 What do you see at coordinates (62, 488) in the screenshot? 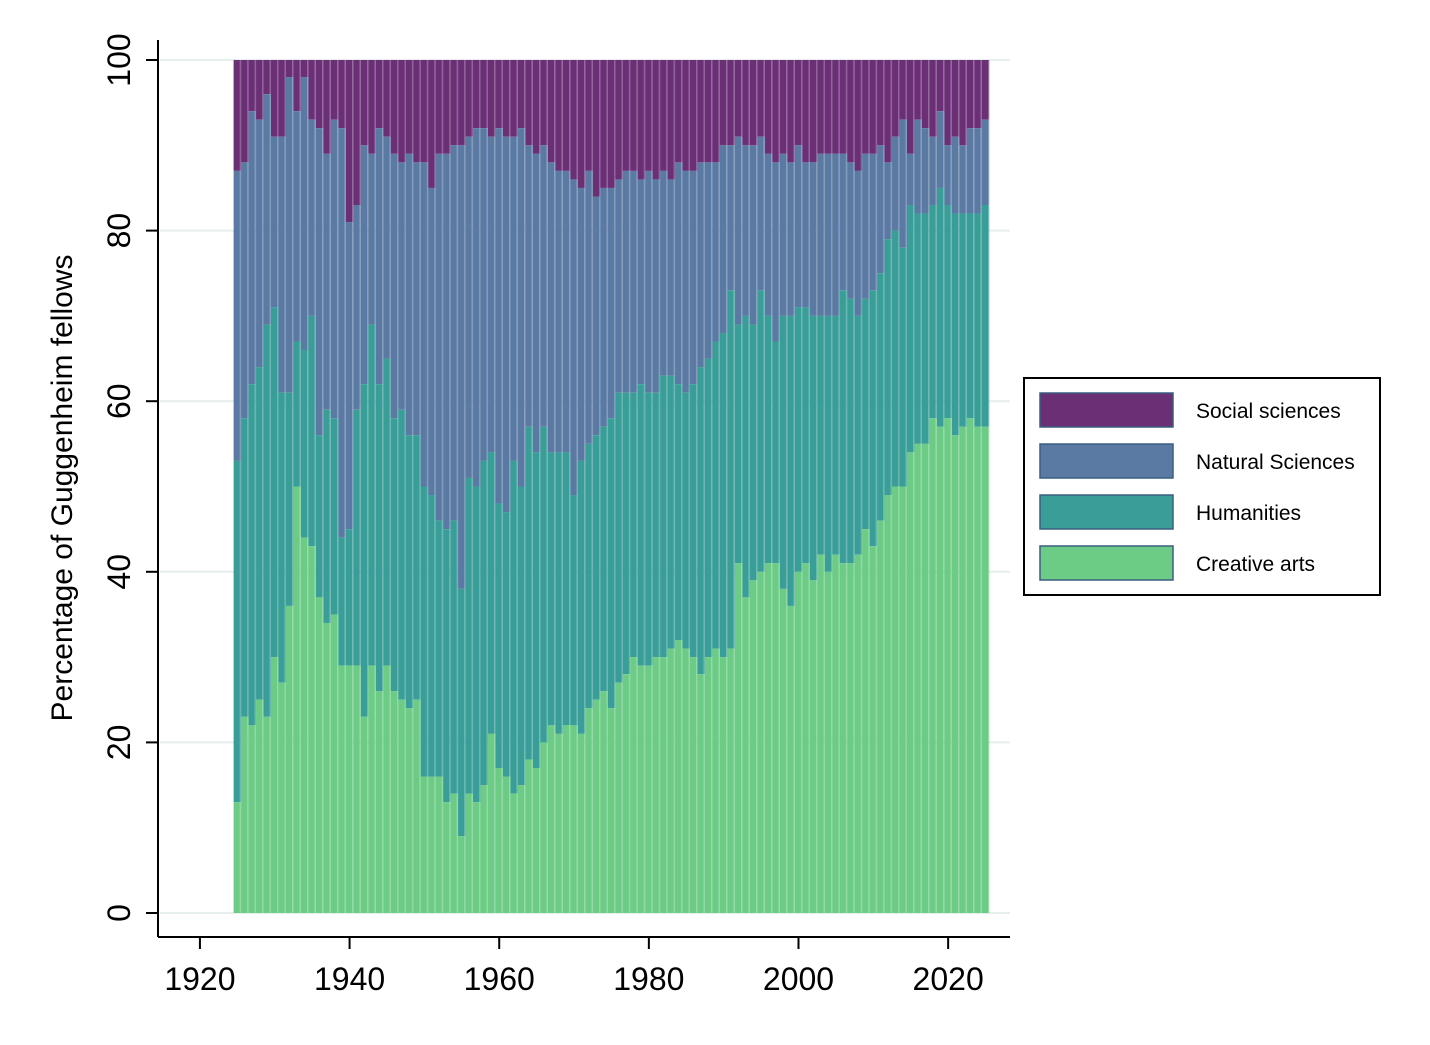
I see `y-axis-title: Percentage of Guggenheim fellows` at bounding box center [62, 488].